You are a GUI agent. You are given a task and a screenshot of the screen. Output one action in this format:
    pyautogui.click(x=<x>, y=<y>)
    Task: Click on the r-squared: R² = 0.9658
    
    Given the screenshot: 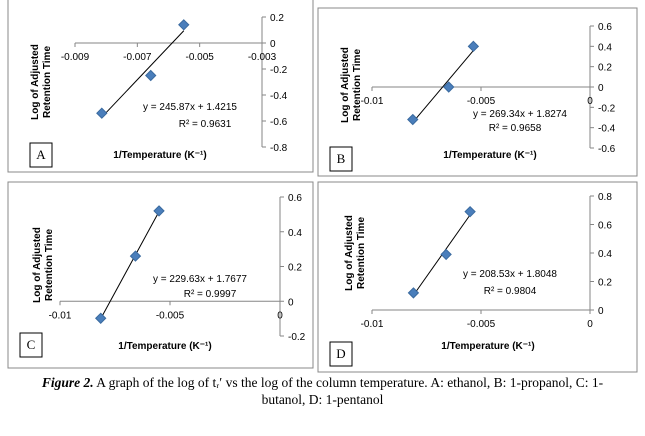 What is the action you would take?
    pyautogui.click(x=515, y=128)
    